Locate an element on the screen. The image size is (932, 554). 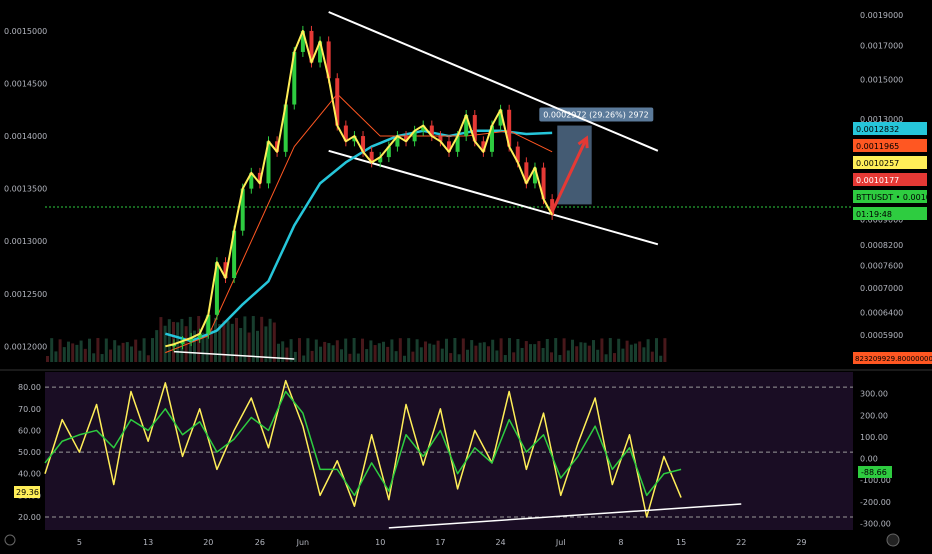
price-right-tick: 0.0005900 is located at coordinates (881, 335).